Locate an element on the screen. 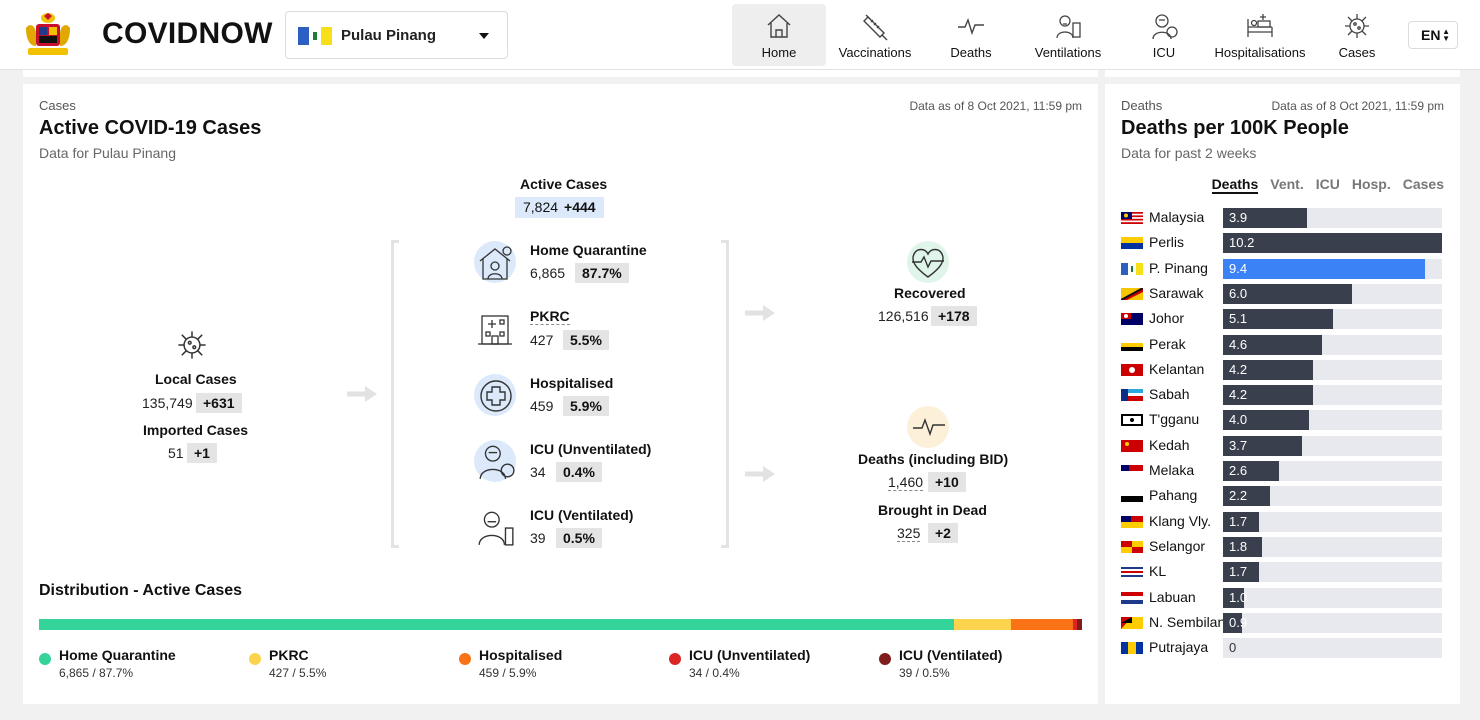 Image resolution: width=1480 pixels, height=720 pixels. category-label: PKRC is located at coordinates (550, 316).